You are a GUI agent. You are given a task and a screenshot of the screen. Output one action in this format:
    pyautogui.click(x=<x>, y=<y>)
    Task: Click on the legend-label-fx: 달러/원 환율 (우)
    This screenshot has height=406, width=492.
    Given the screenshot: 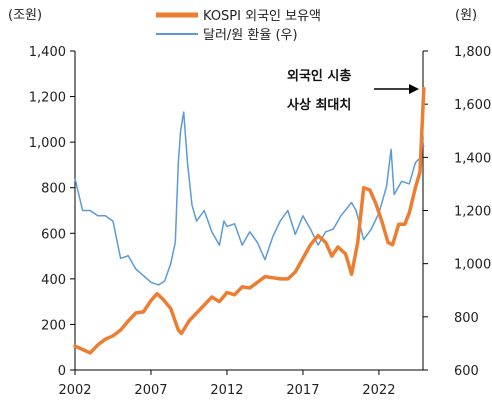 What is the action you would take?
    pyautogui.click(x=250, y=35)
    